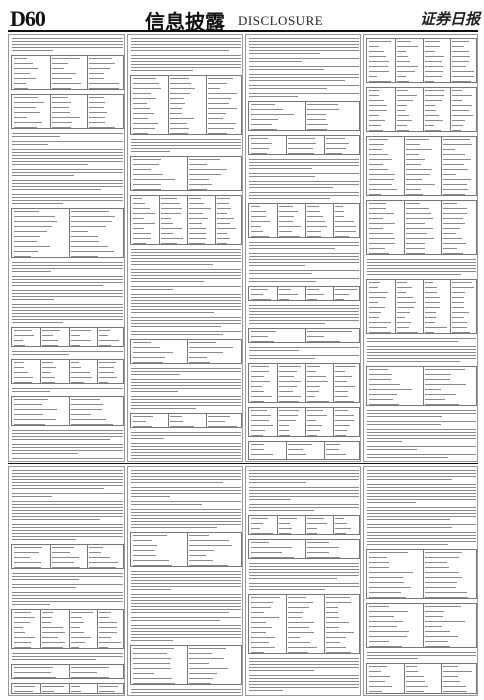  What do you see at coordinates (450, 19) in the screenshot?
I see `masthead: 证券日报` at bounding box center [450, 19].